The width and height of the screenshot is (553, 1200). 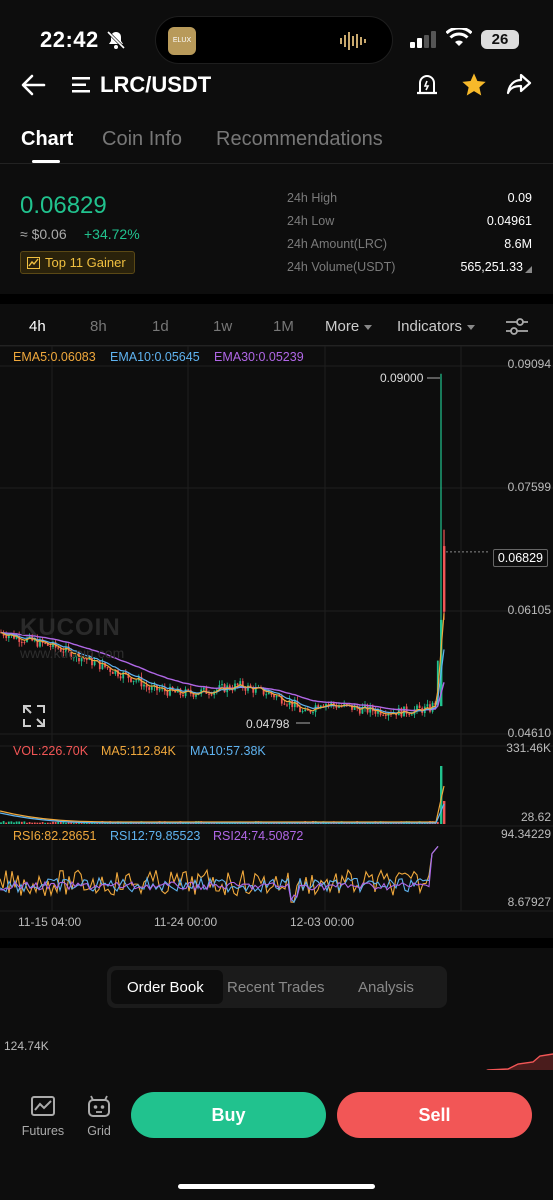 I want to click on time-axis-label: 11-15 04:00, so click(x=50, y=922).